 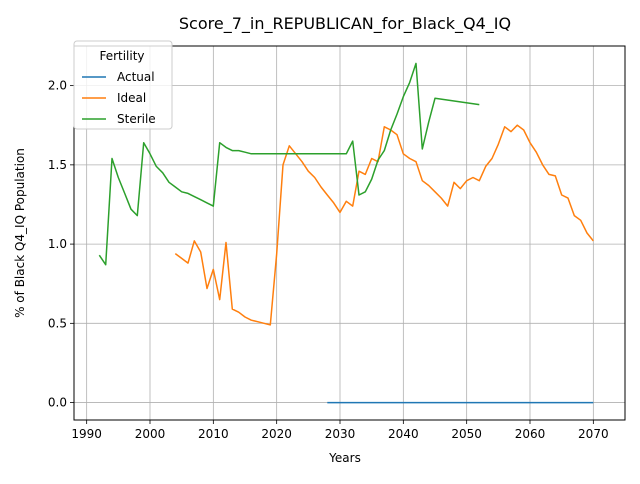 What do you see at coordinates (57, 244) in the screenshot?
I see `y-tick-label: 1.0` at bounding box center [57, 244].